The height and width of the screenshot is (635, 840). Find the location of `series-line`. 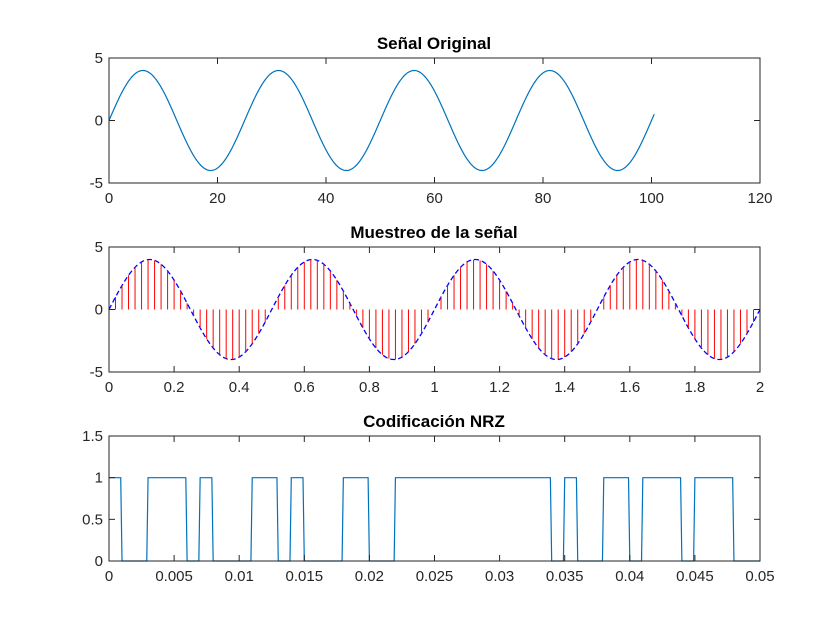

series-line is located at coordinates (382, 120).